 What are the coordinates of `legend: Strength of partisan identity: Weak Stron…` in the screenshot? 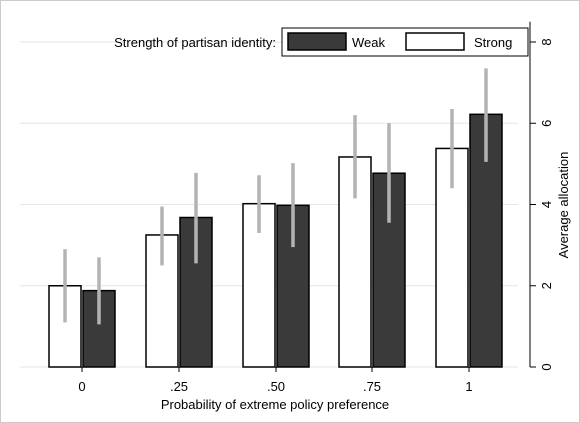 It's located at (321, 42).